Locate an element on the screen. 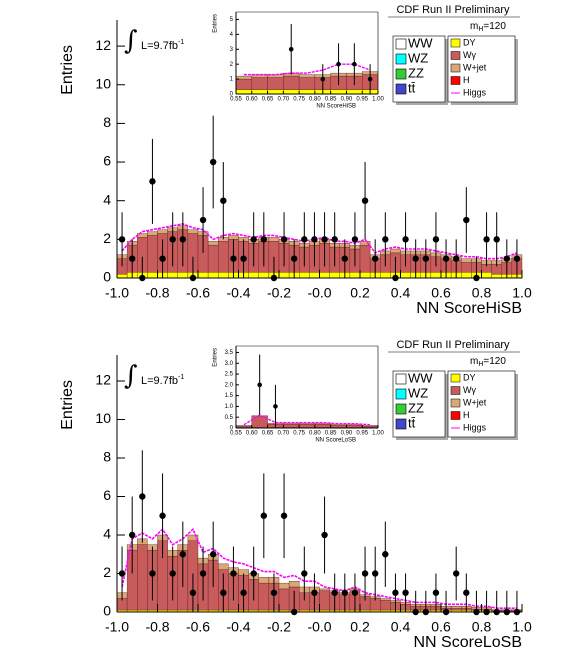 This screenshot has height=667, width=567. x-axis-label: NN ScoreLoSB is located at coordinates (335, 441).